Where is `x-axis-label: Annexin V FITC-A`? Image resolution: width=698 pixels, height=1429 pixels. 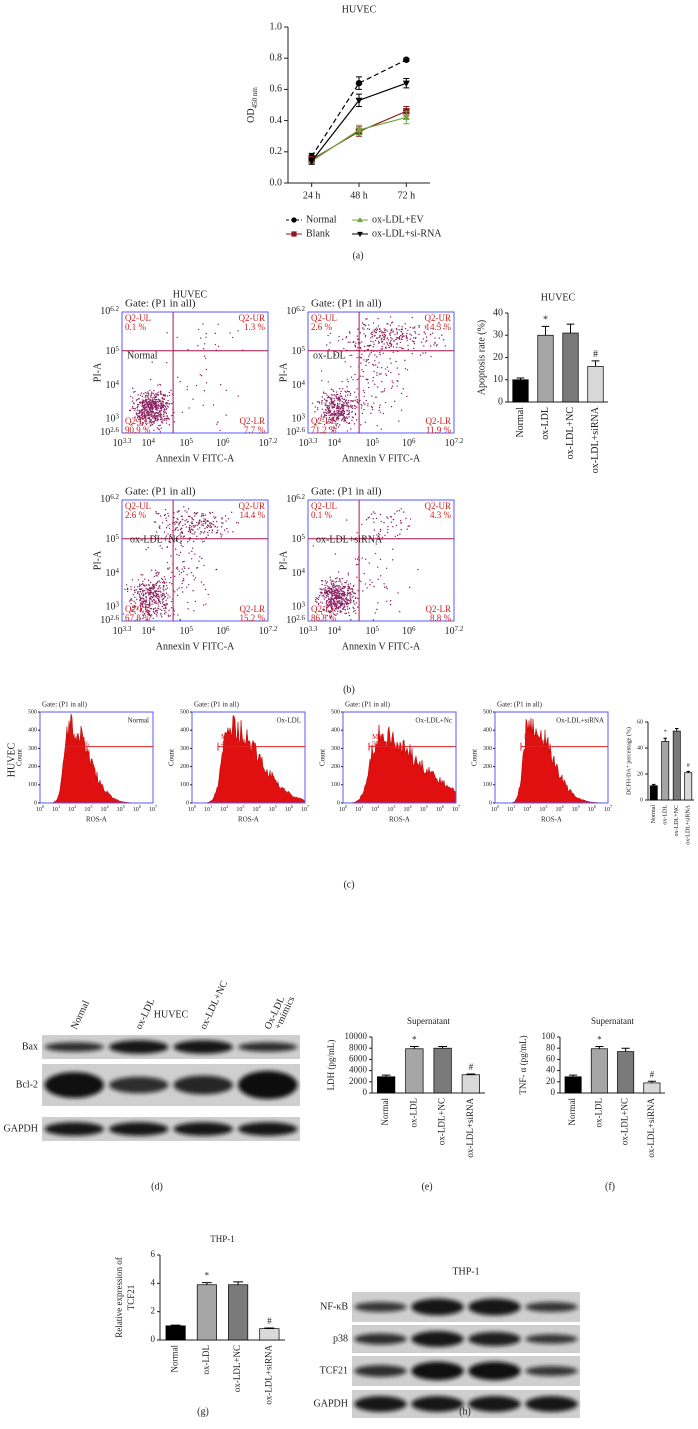
x-axis-label: Annexin V FITC-A is located at coordinates (195, 646).